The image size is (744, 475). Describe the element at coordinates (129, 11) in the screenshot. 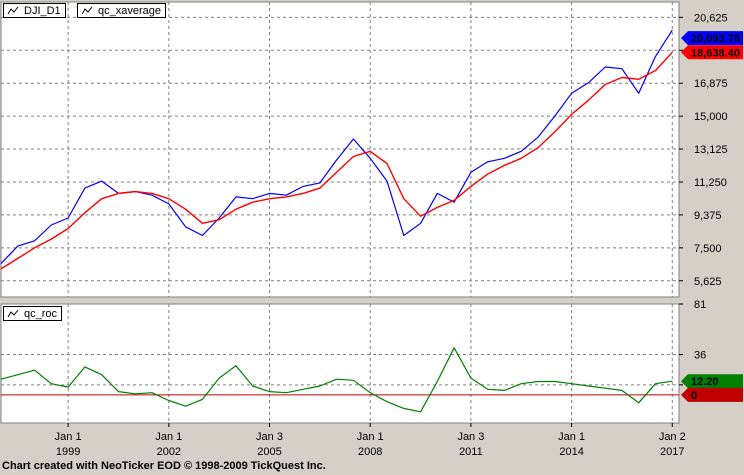

I see `legend-average-label: qc_xaverage` at that location.